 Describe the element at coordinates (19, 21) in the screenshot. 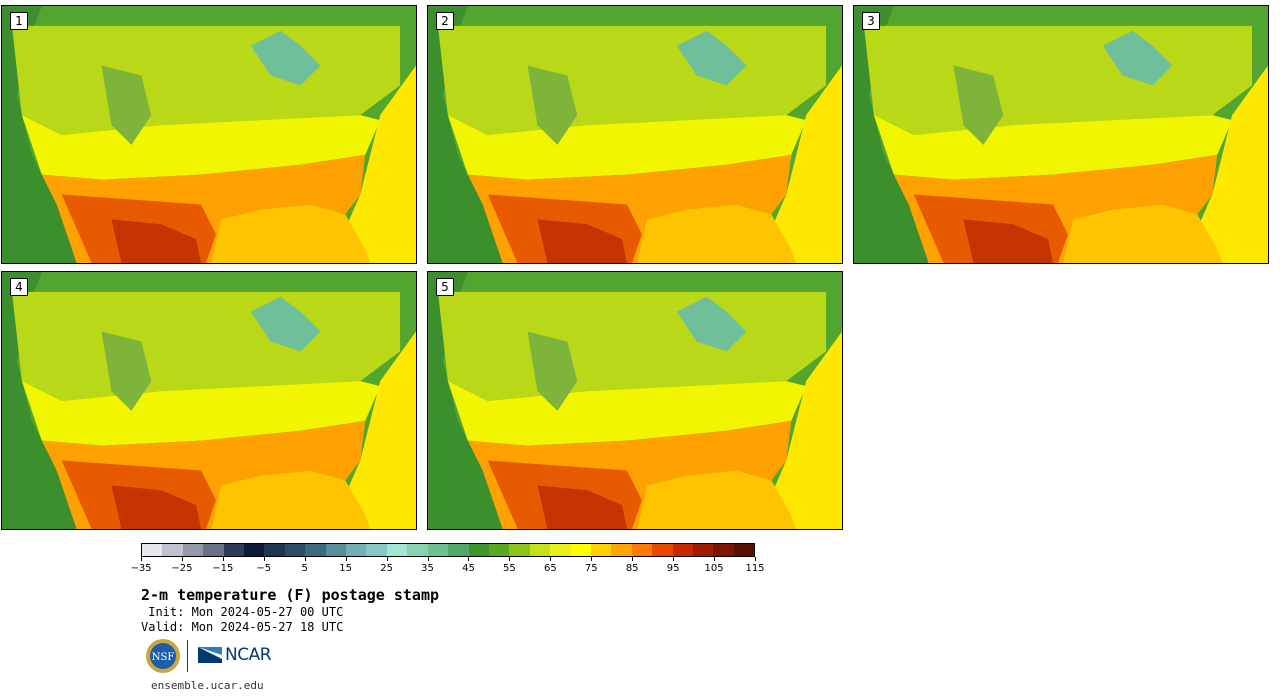

I see `stamp-number-label: 1` at that location.